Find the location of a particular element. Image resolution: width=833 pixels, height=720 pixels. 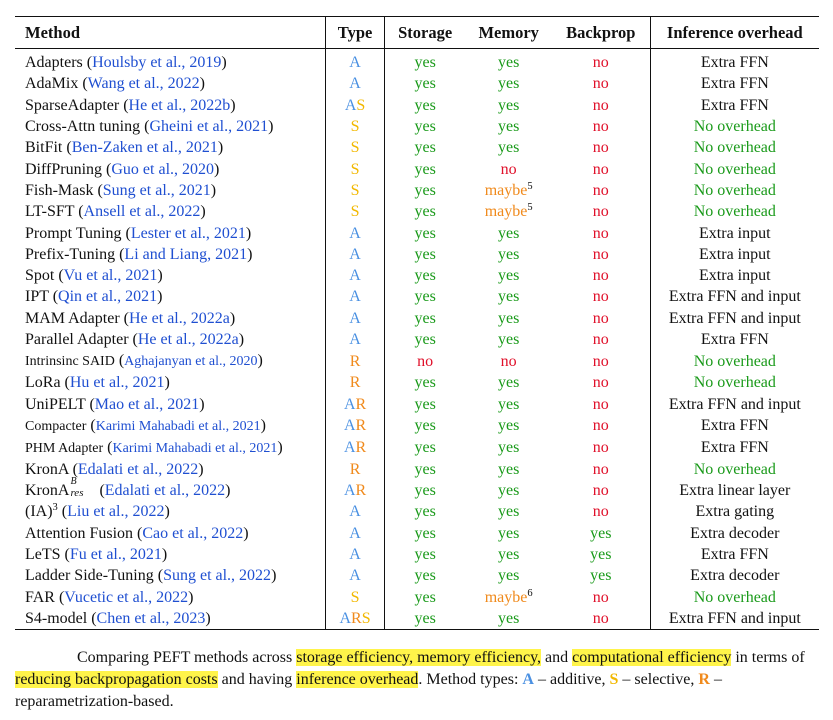

caption-highlight: inference overhead is located at coordinates (357, 679).